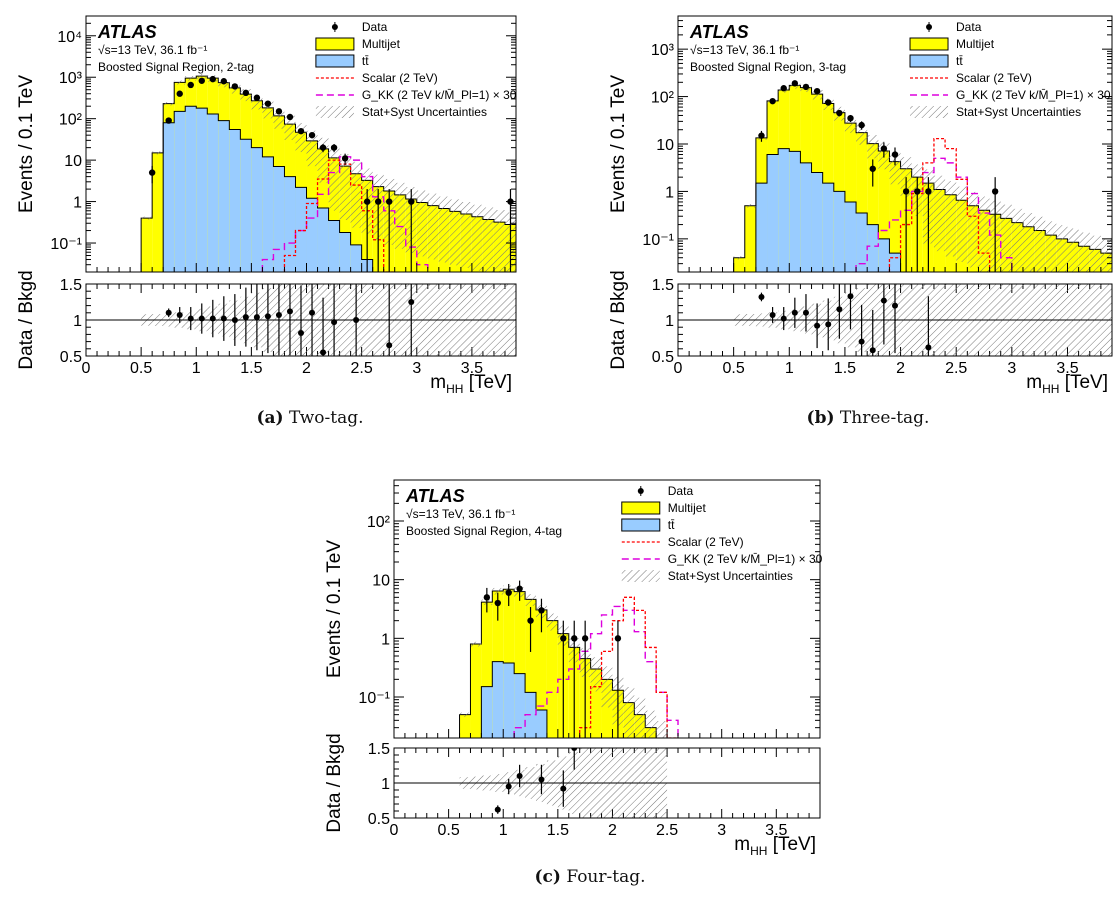  What do you see at coordinates (775, 846) in the screenshot?
I see `x-axis-title: mHH [TeV]` at bounding box center [775, 846].